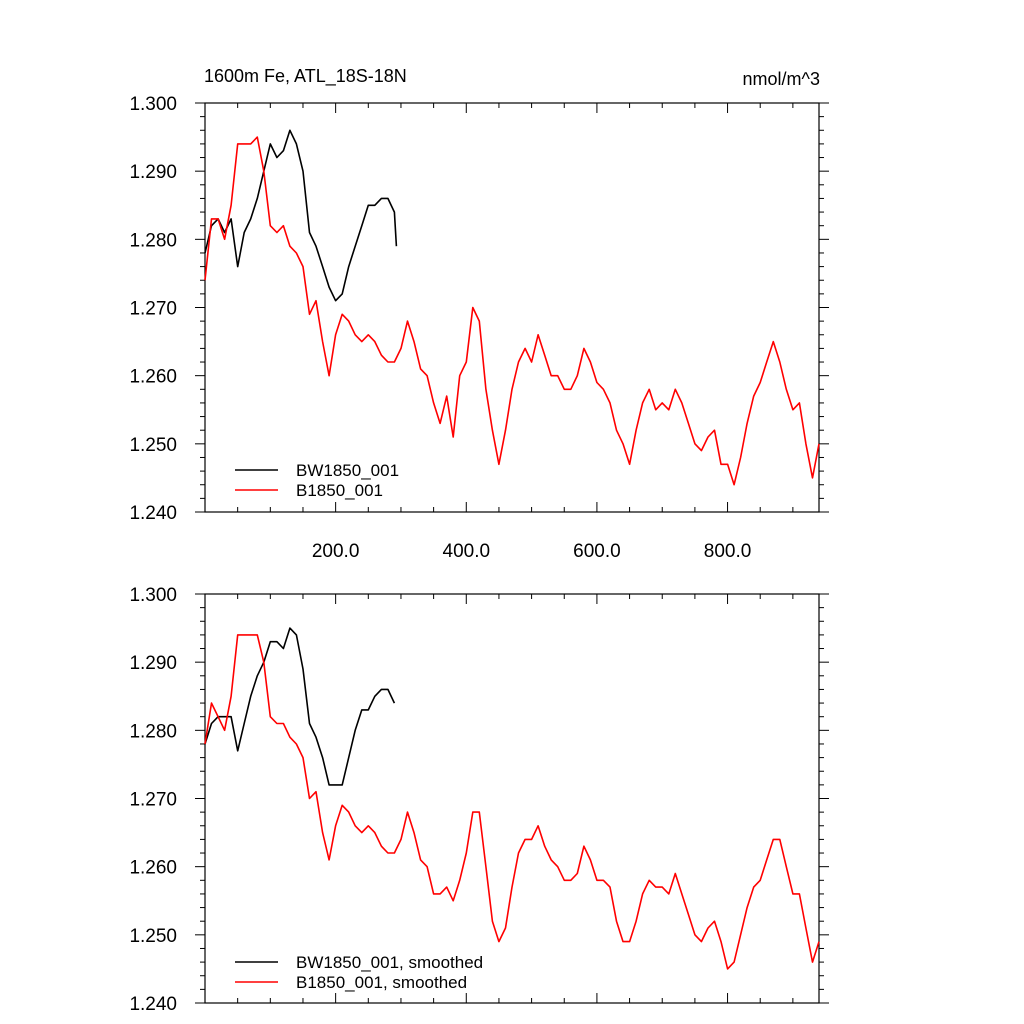 The image size is (1024, 1024). Describe the element at coordinates (467, 551) in the screenshot. I see `x-tick-label: 400.0` at that location.